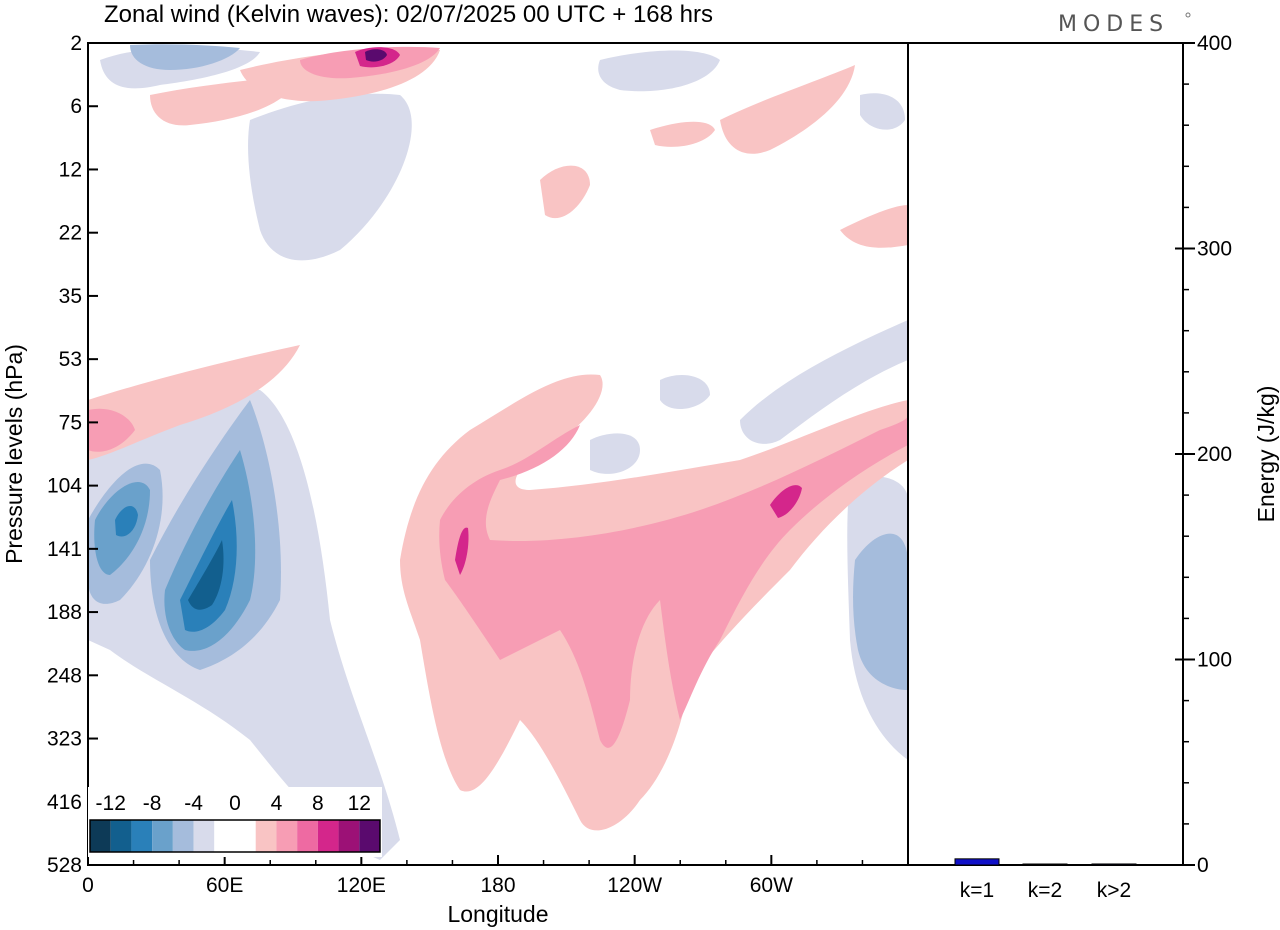 This screenshot has width=1280, height=930. What do you see at coordinates (64, 549) in the screenshot?
I see `y-tick-label: 141` at bounding box center [64, 549].